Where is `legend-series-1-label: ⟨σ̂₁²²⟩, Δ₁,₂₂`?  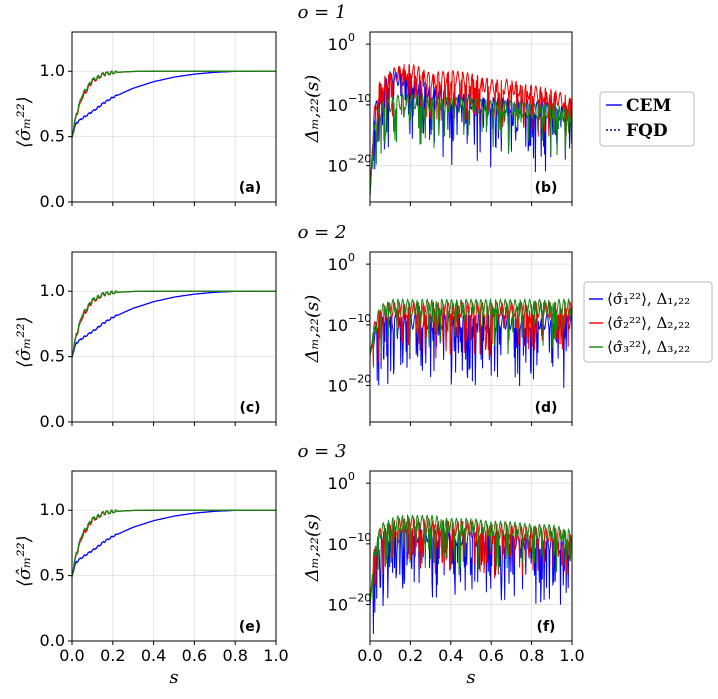 legend-series-1-label: ⟨σ̂₁²²⟩, Δ₁,₂₂ is located at coordinates (648, 299).